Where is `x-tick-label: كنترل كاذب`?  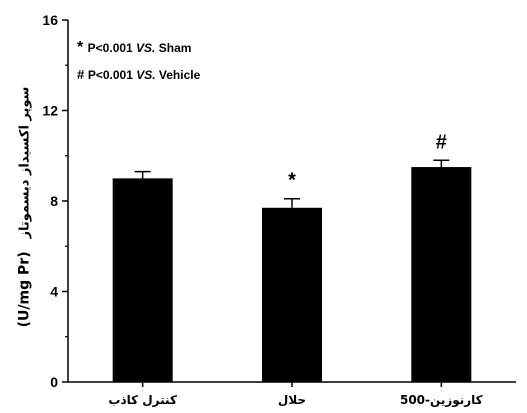 x-tick-label: كنترل كاذب is located at coordinates (142, 400).